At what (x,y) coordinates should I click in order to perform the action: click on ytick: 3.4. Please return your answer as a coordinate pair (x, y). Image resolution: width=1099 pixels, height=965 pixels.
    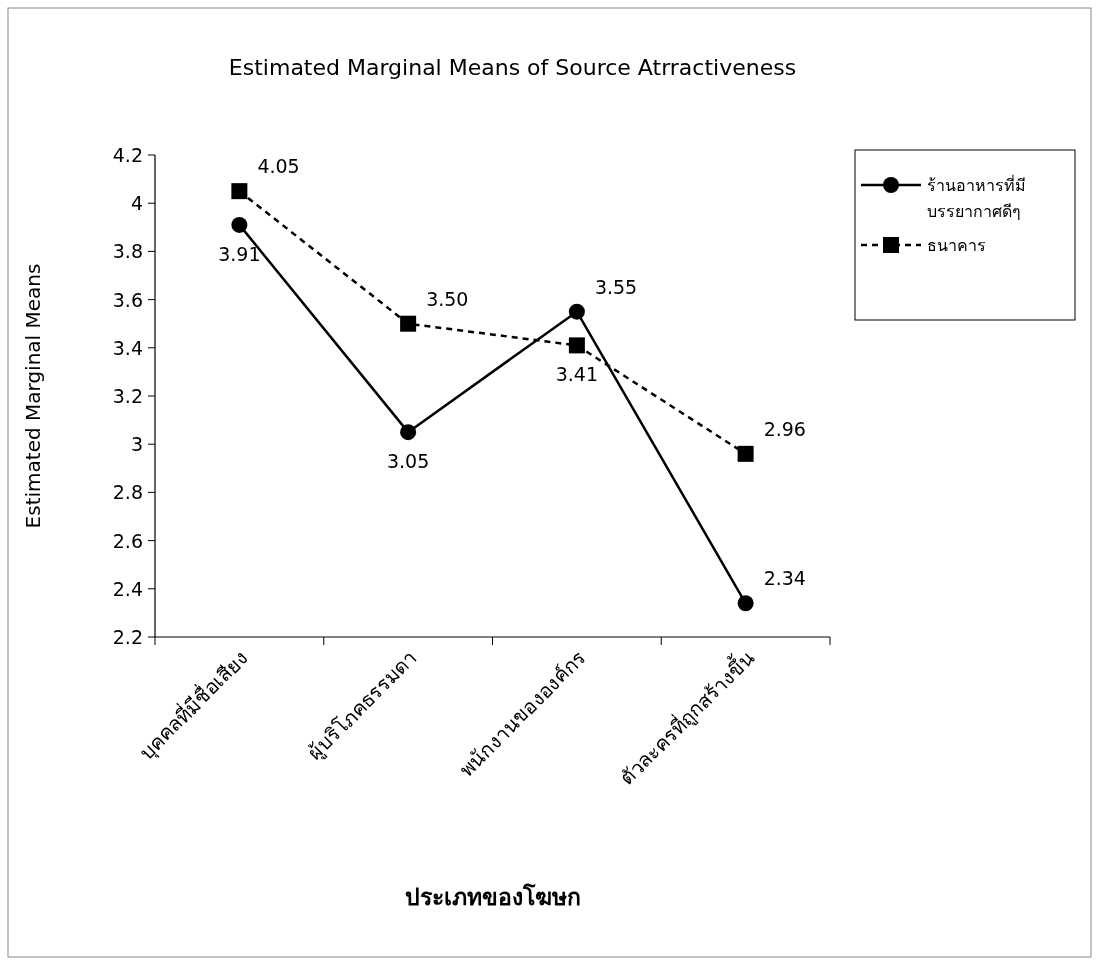
    Looking at the image, I should click on (127, 347).